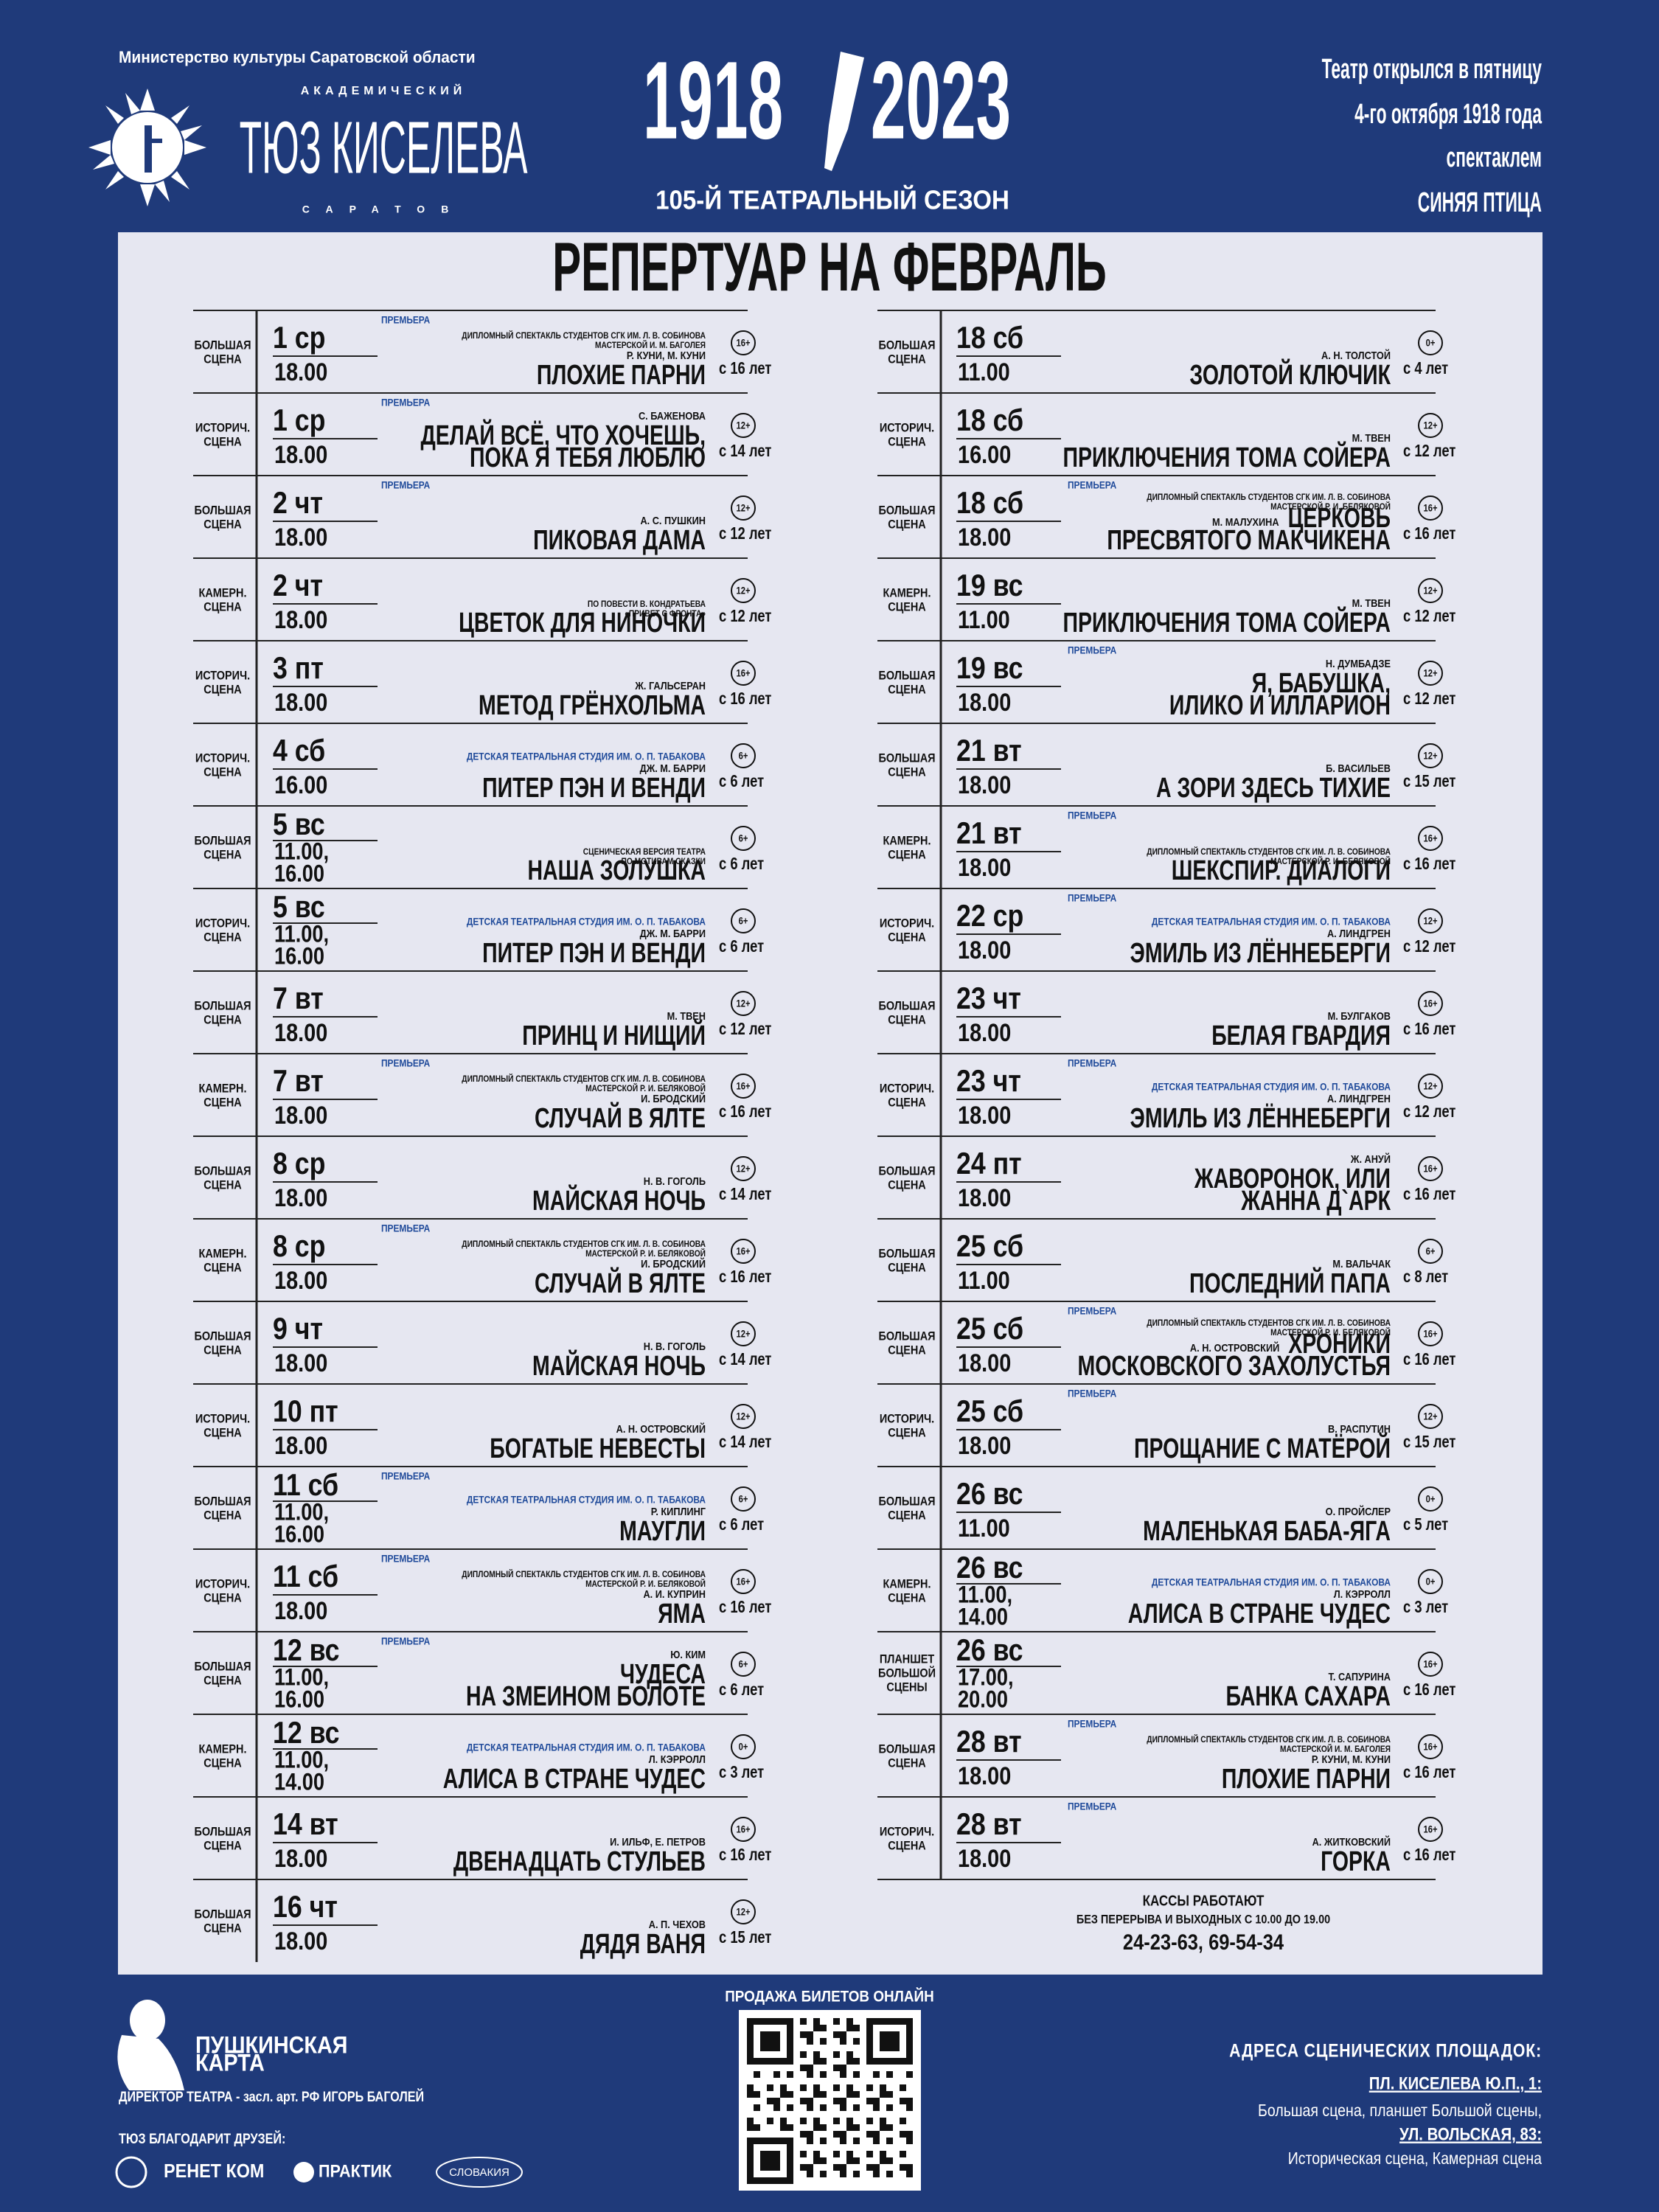 Image resolution: width=1659 pixels, height=2212 pixels. Describe the element at coordinates (592, 705) in the screenshot. I see `show-title: МЕТОД ГРЁНХОЛЬМА` at that location.